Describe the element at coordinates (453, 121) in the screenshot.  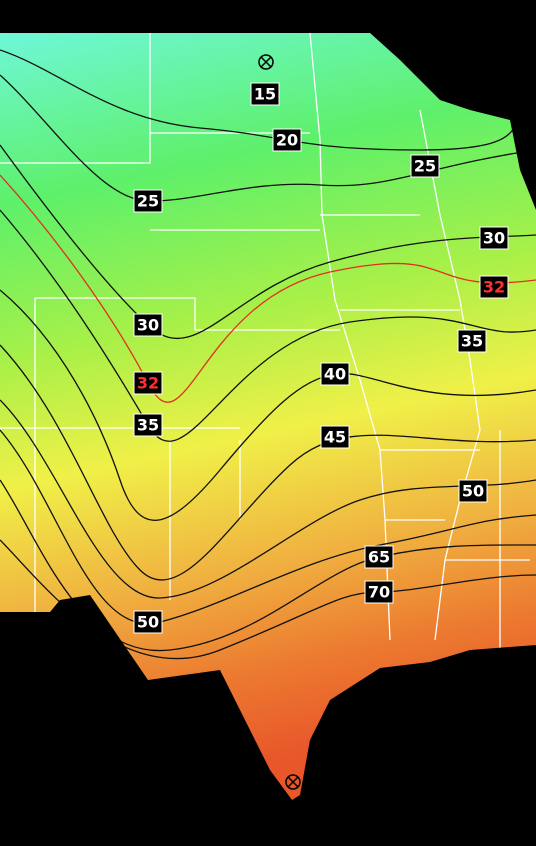
I see `great-lakes` at that location.